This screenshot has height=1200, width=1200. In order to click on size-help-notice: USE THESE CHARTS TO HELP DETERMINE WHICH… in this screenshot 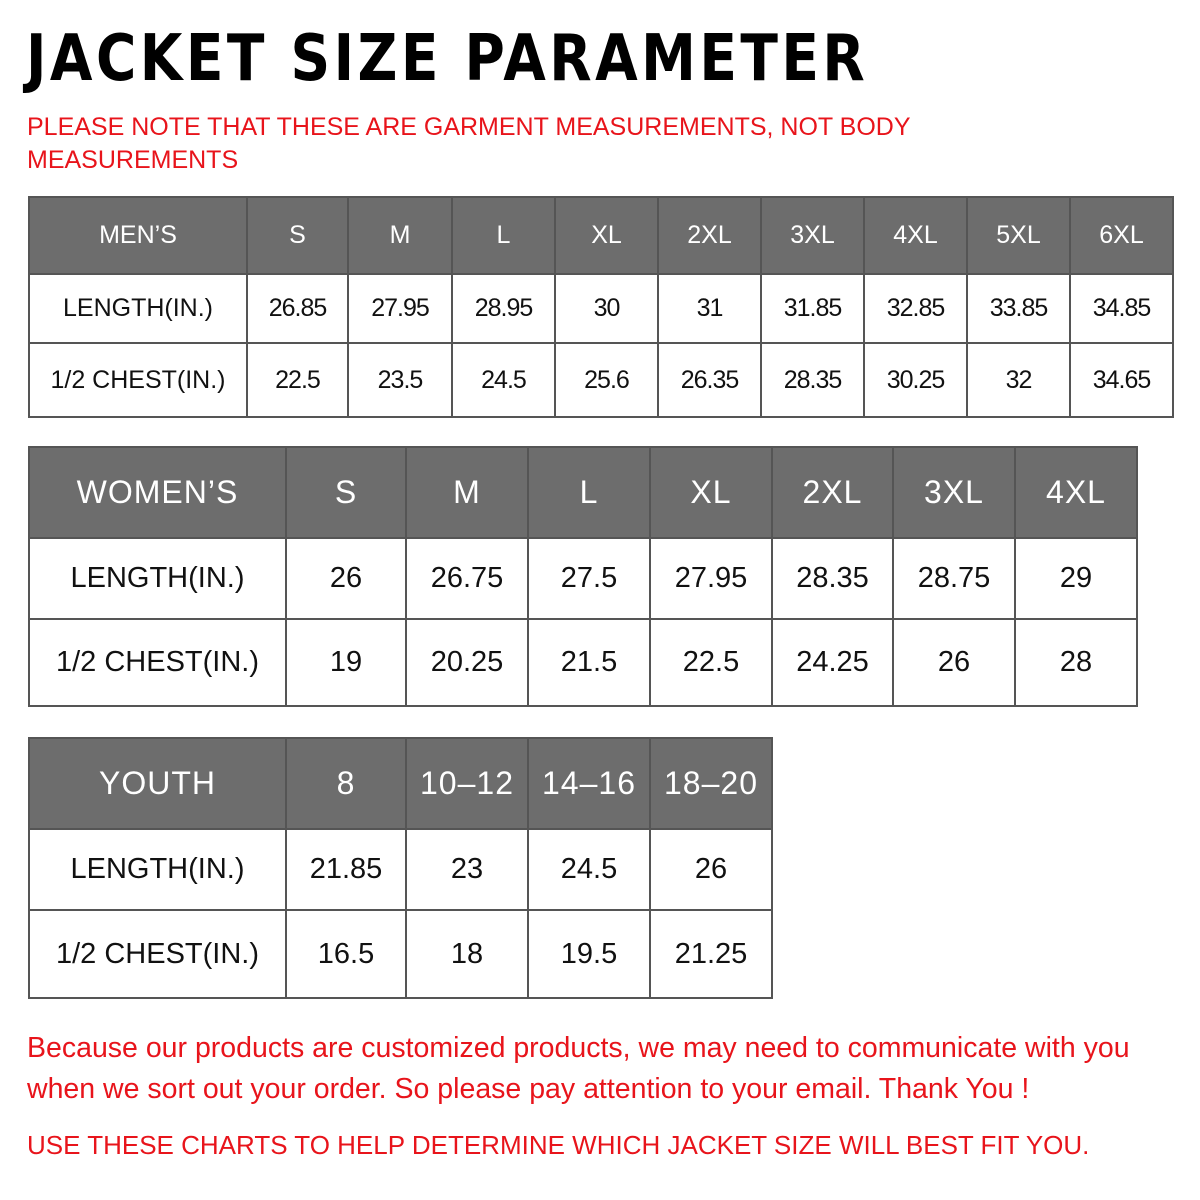, I will do `click(558, 1145)`.